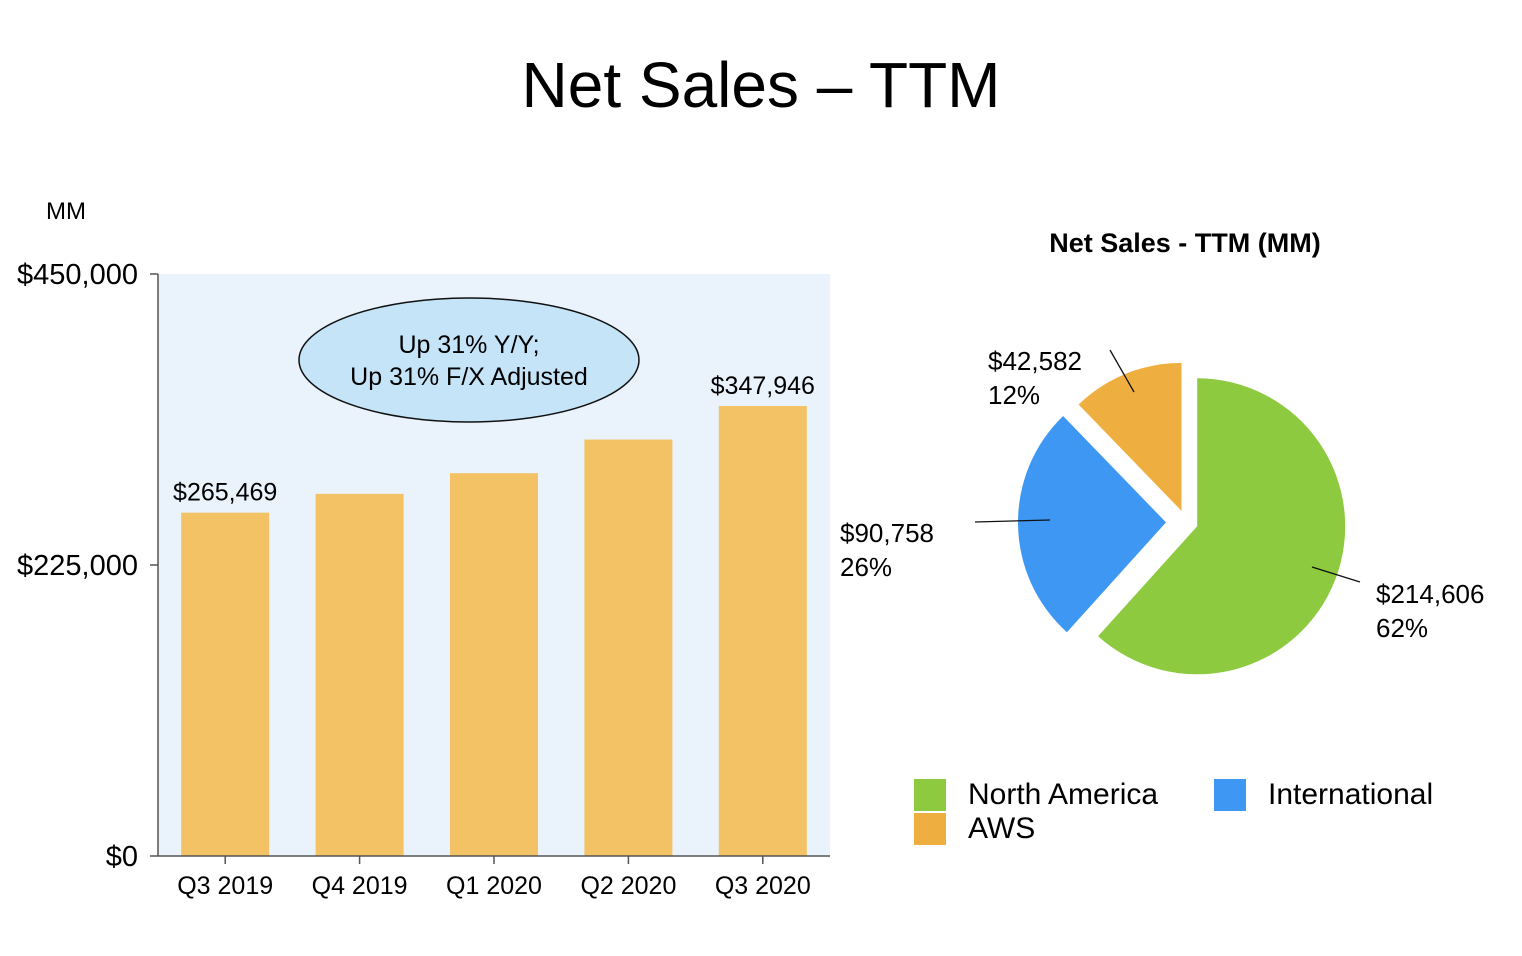  Describe the element at coordinates (866, 567) in the screenshot. I see `pie-pct-label-international: 26%` at that location.